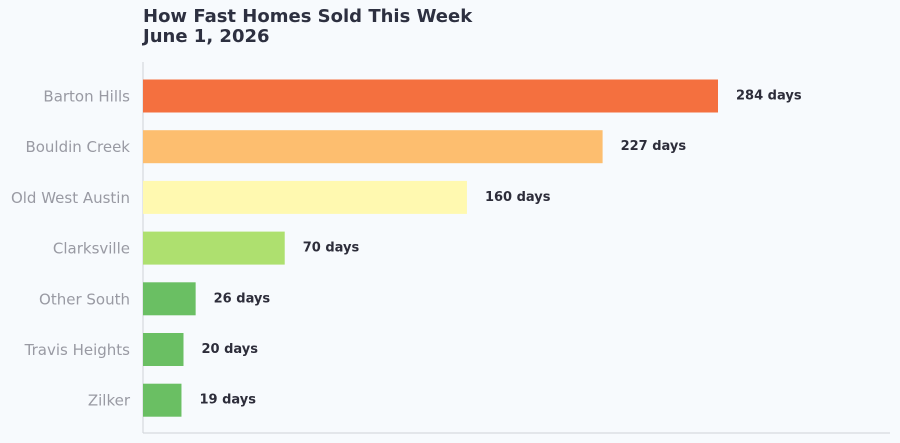  I want to click on value-label: 26 days, so click(242, 298).